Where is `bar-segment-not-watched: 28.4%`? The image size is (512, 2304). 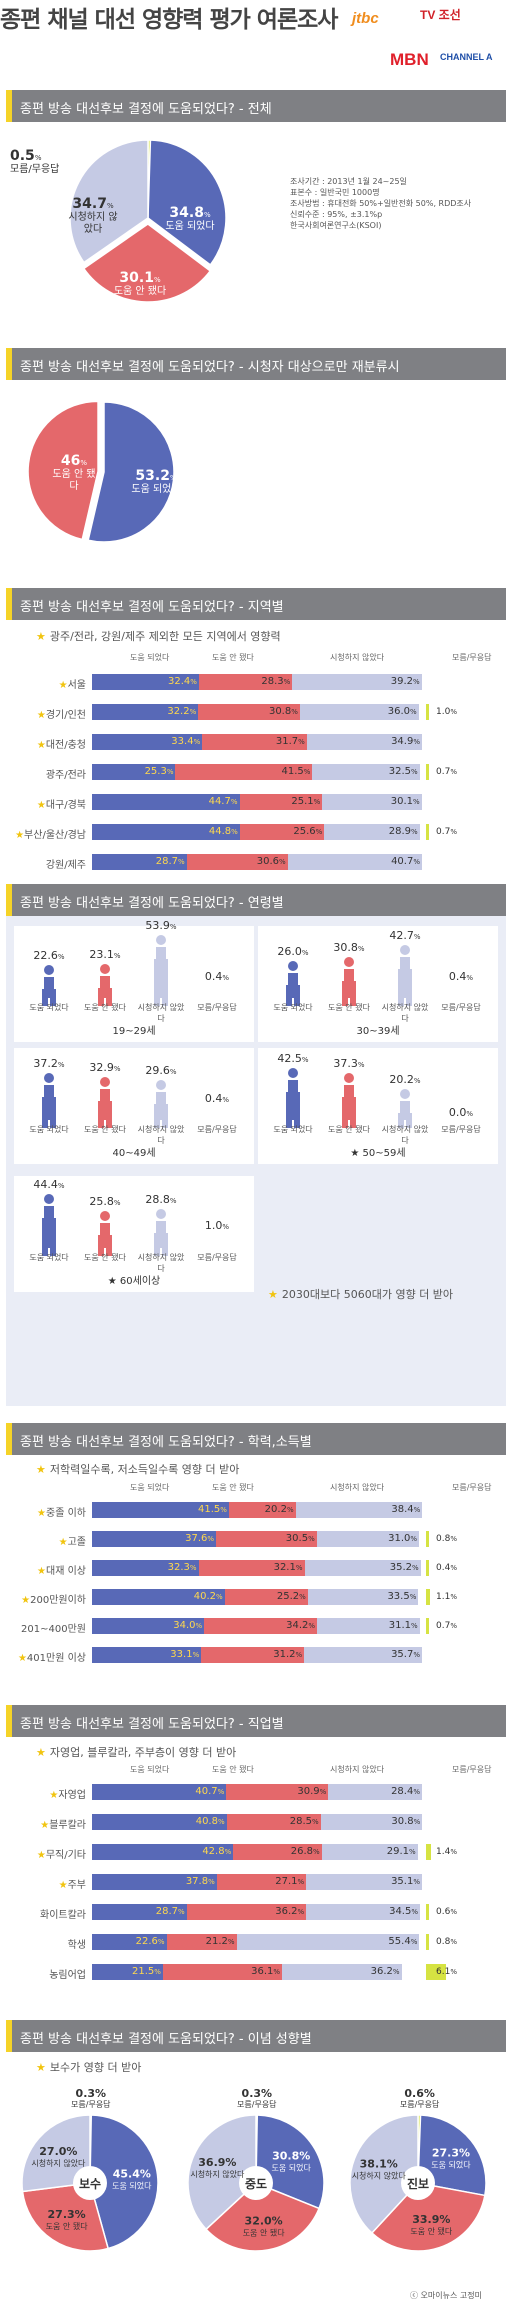
bar-segment-not-watched: 28.4% is located at coordinates (375, 1792).